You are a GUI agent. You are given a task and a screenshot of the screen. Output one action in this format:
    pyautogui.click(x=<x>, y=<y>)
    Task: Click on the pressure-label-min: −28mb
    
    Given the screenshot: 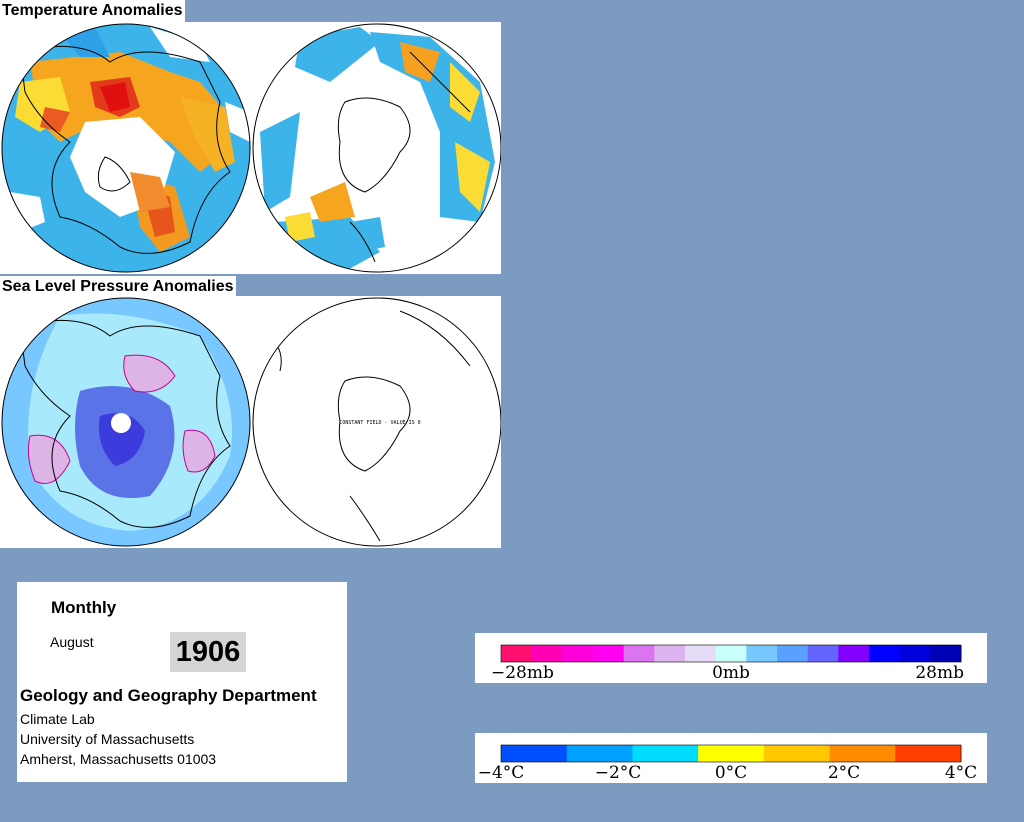 What is the action you would take?
    pyautogui.click(x=522, y=673)
    